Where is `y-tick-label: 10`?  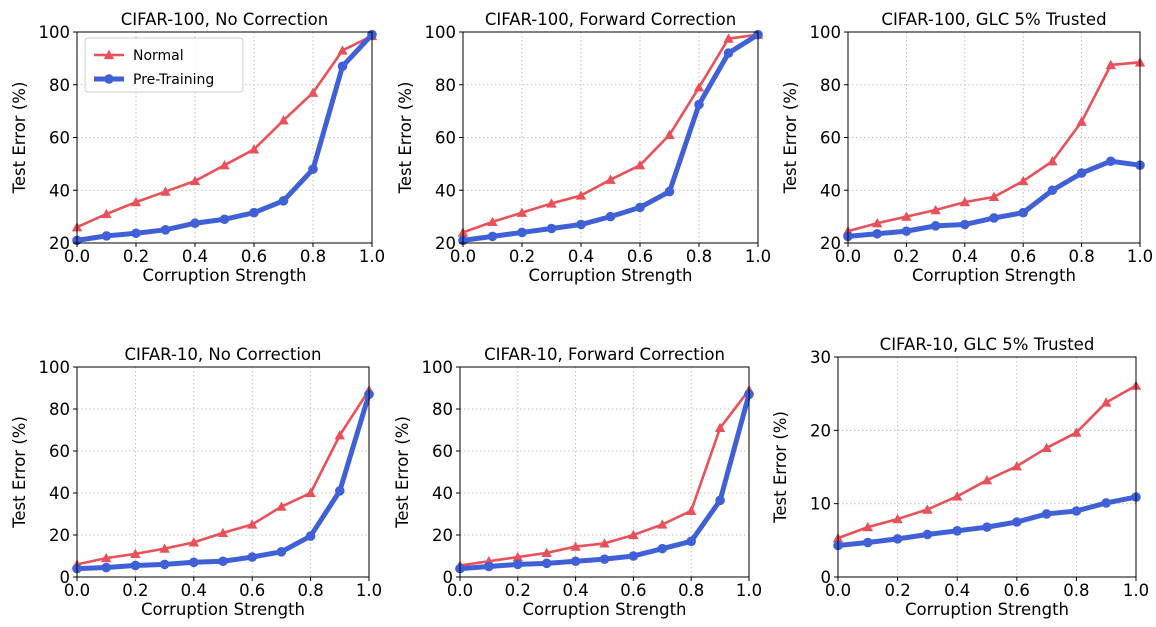 y-tick-label: 10 is located at coordinates (820, 504).